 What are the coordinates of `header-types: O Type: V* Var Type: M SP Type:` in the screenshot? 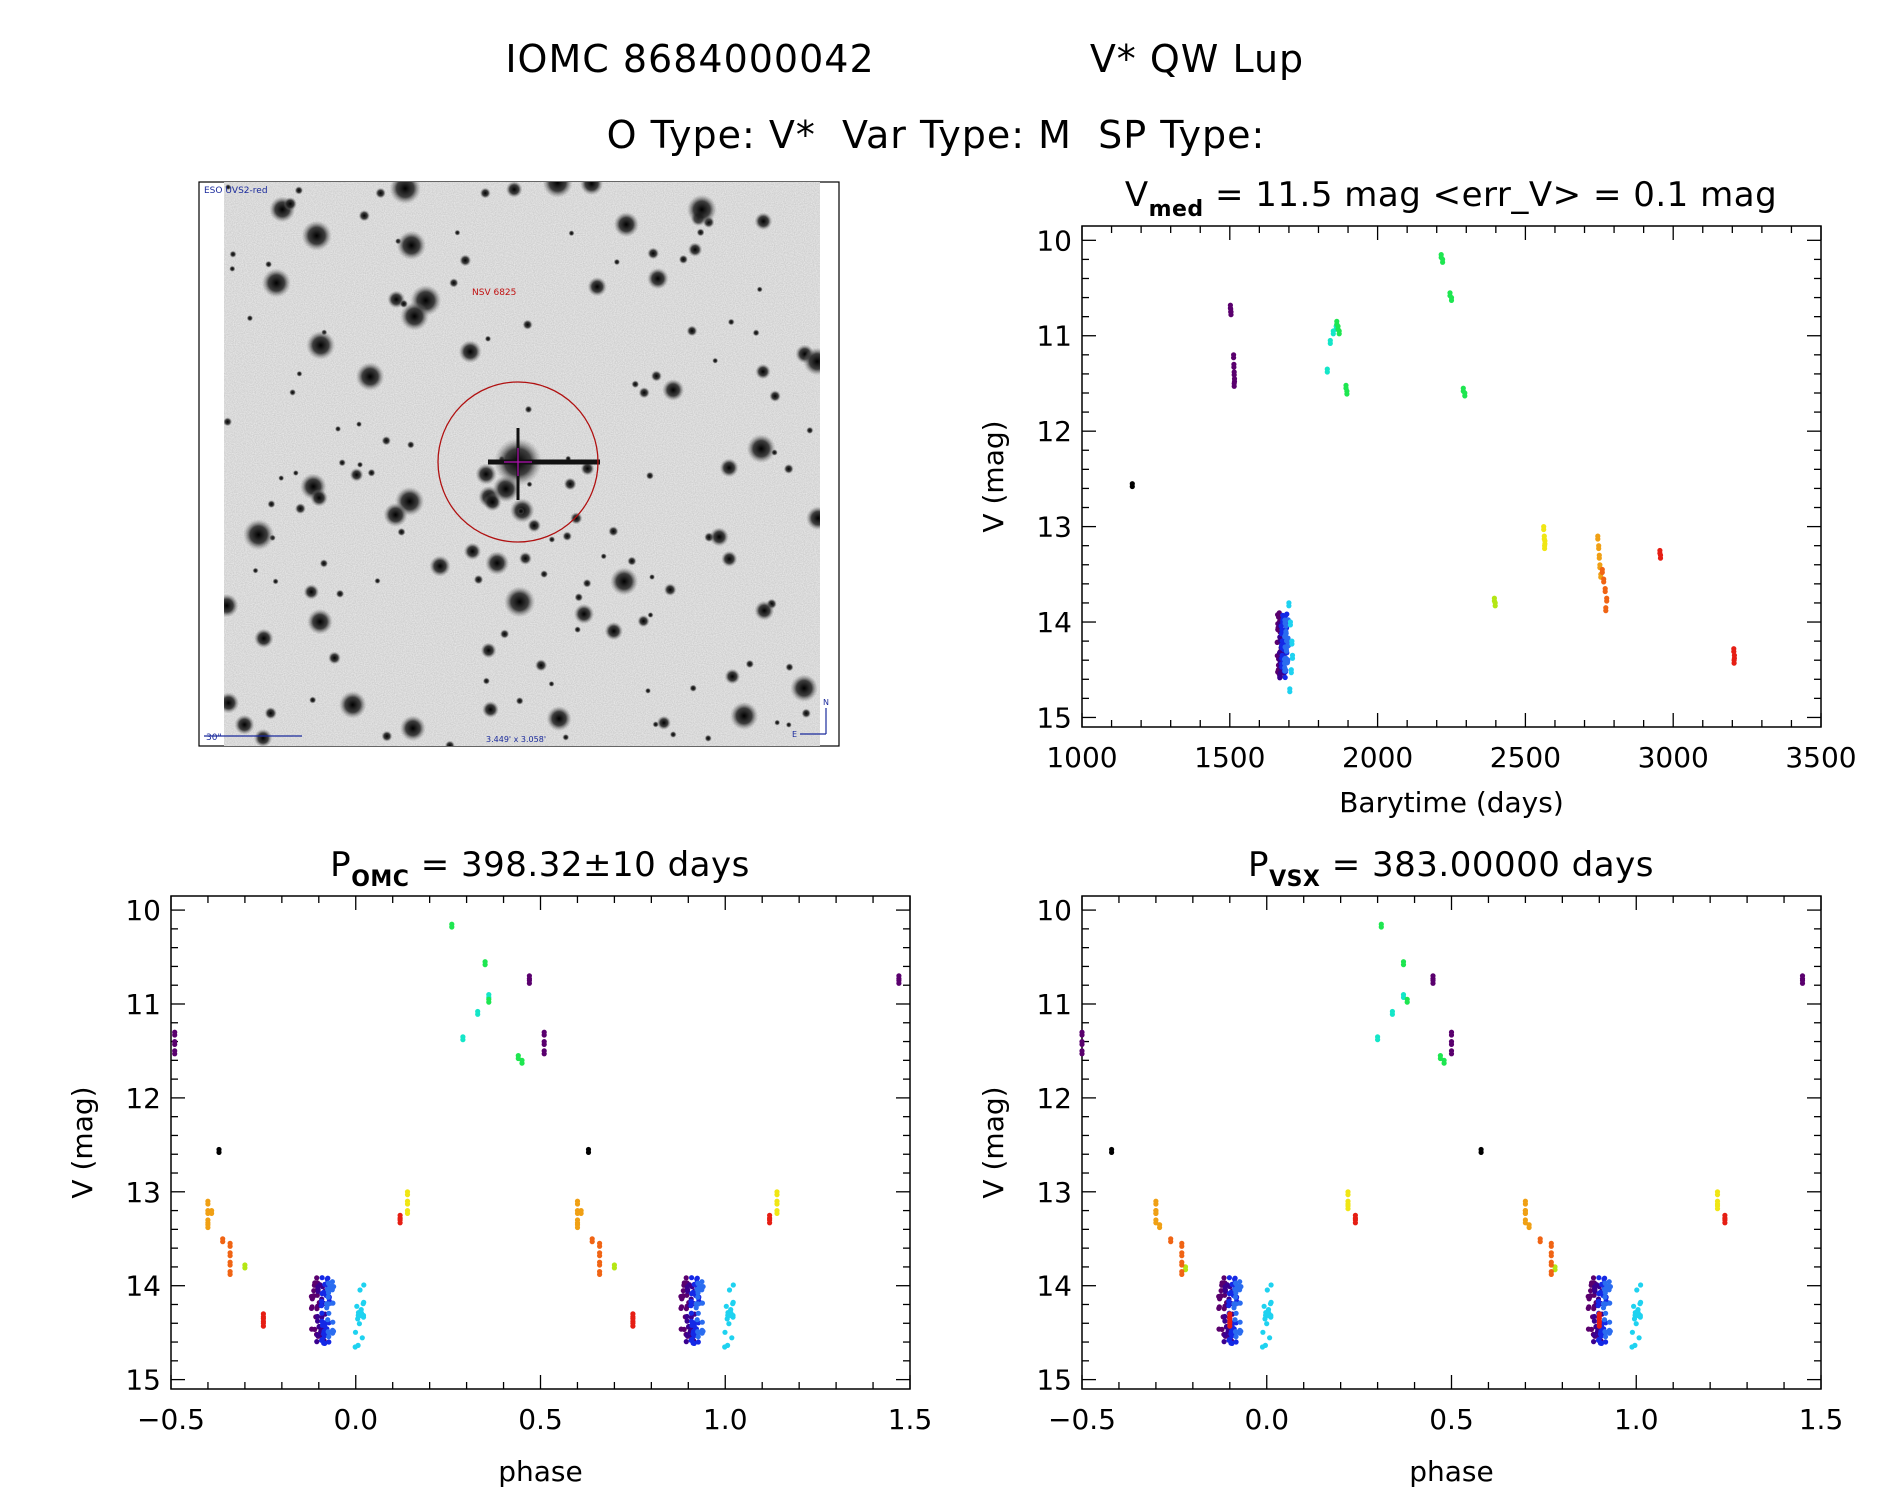 It's located at (936, 135).